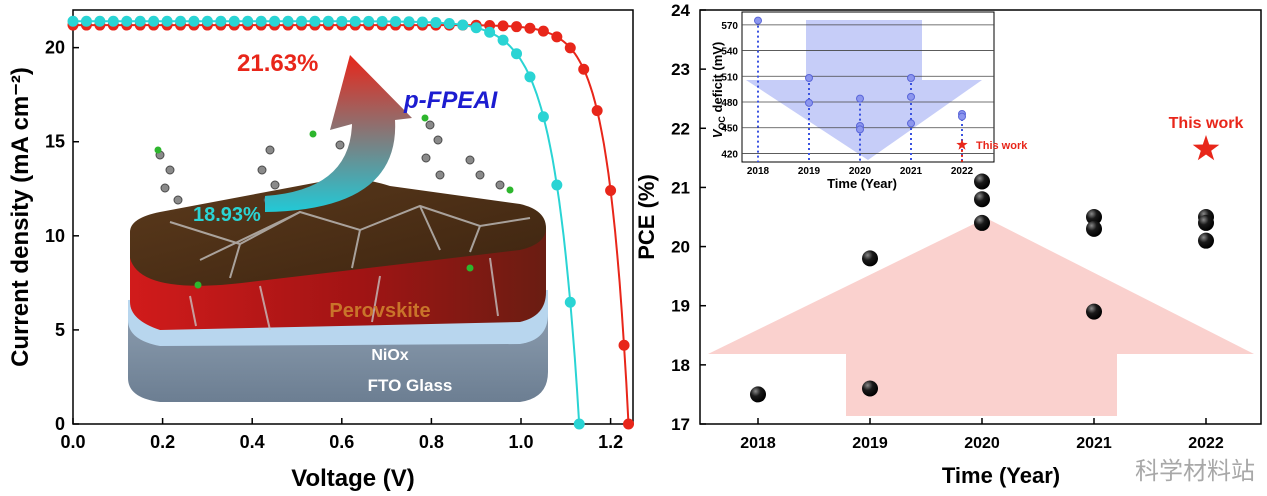 Image resolution: width=1267 pixels, height=496 pixels. Describe the element at coordinates (410, 385) in the screenshot. I see `fto-glass-label: FTO Glass` at that location.